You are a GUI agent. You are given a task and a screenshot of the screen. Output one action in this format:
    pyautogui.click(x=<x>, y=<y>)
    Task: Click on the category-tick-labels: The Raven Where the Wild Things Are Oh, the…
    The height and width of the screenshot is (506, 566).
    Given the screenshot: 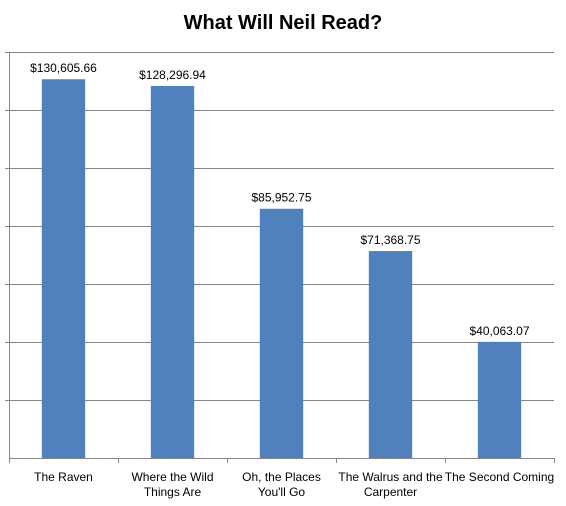 What is the action you would take?
    pyautogui.click(x=294, y=484)
    